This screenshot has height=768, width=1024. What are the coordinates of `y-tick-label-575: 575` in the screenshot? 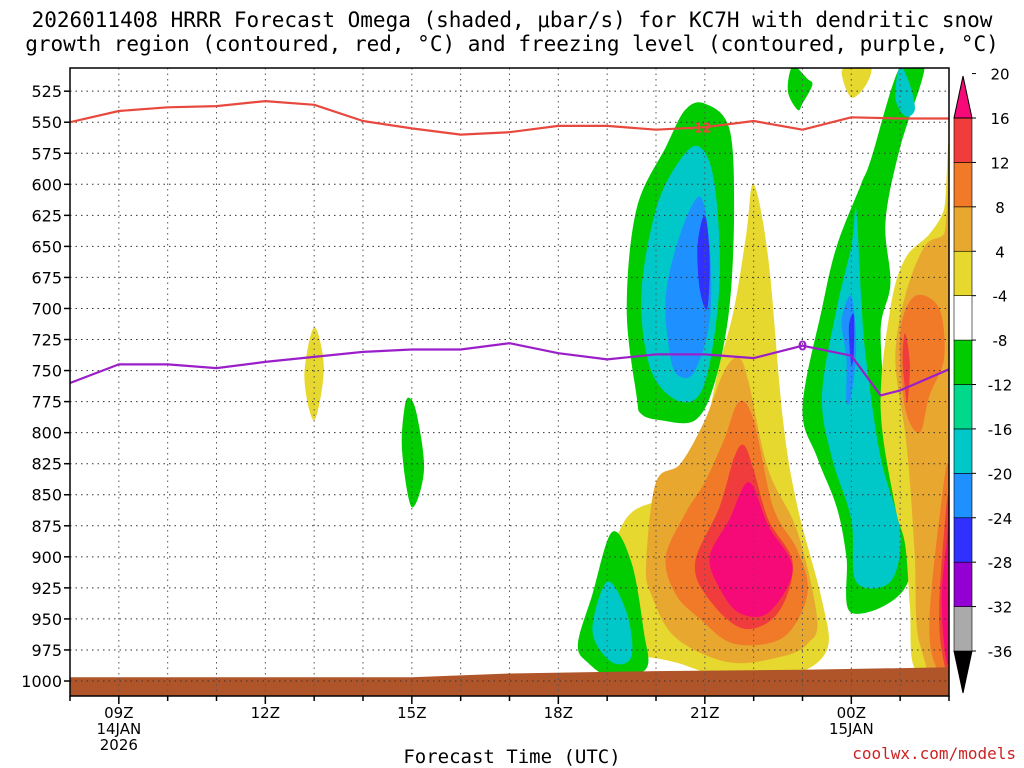 It's located at (46, 153).